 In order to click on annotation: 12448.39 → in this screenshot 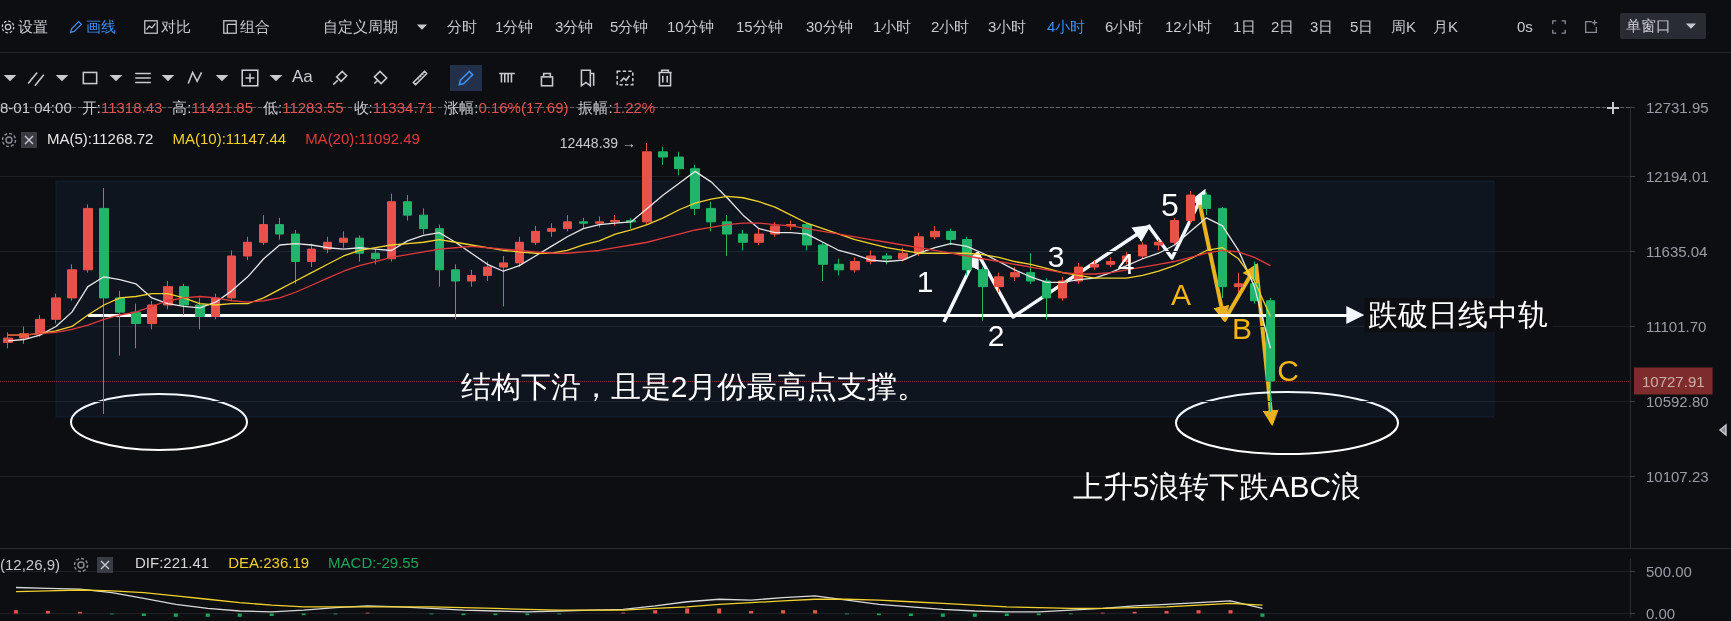, I will do `click(597, 143)`.